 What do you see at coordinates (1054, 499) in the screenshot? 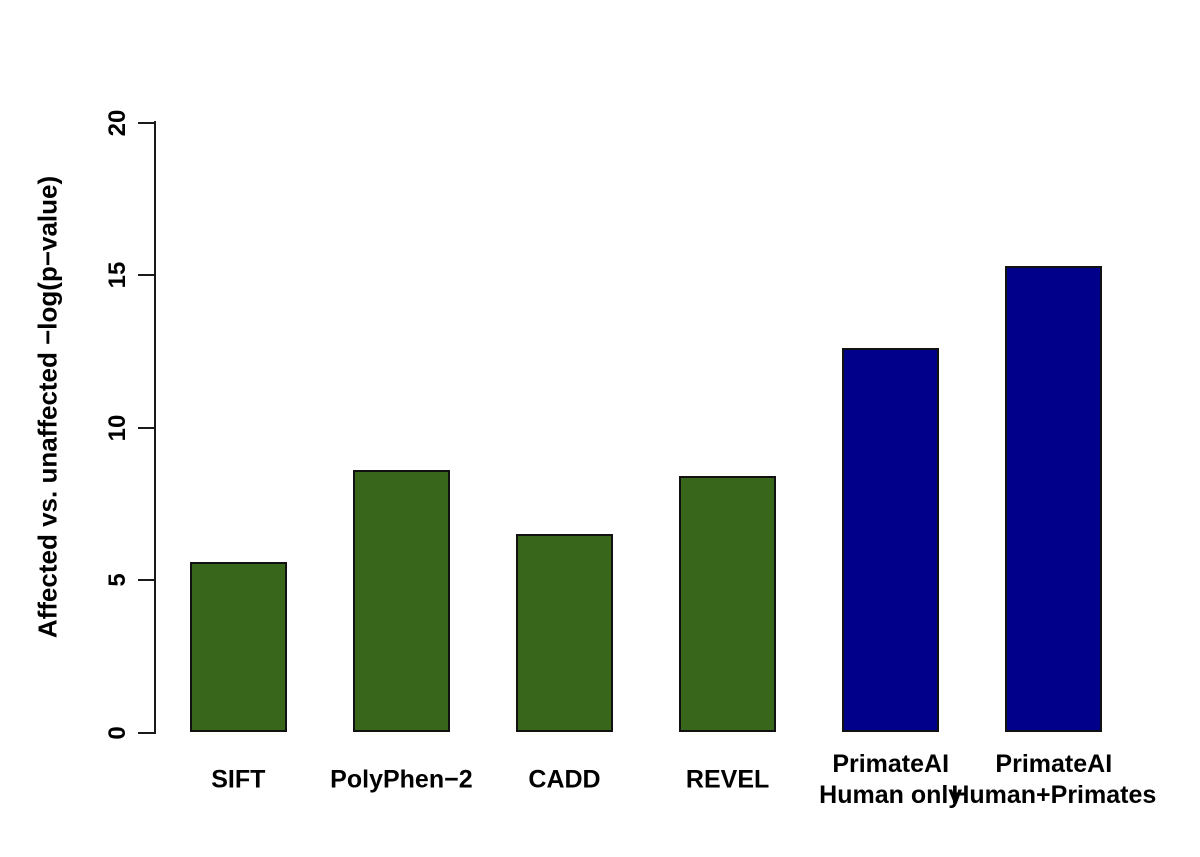
I see `bar-primateai-human-primates` at bounding box center [1054, 499].